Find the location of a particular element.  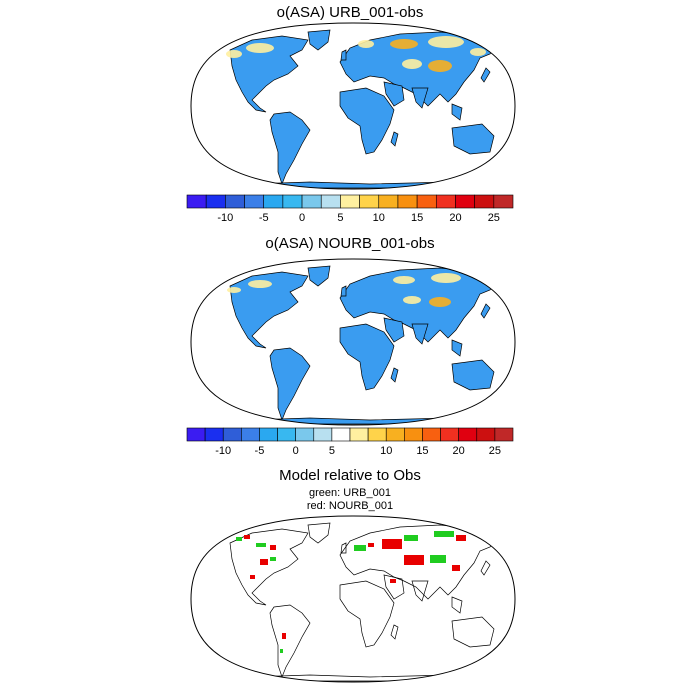

patch-andes-red is located at coordinates (284, 636).